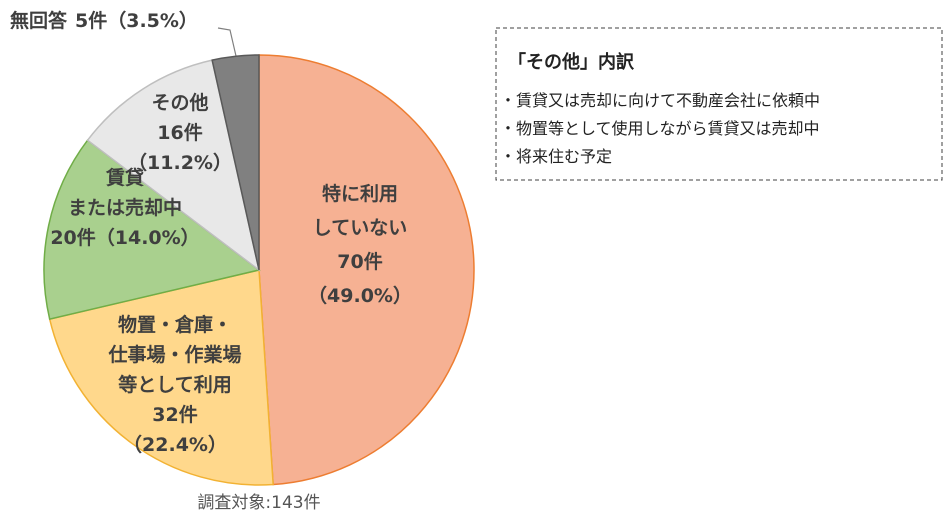 The width and height of the screenshot is (950, 521). I want to click on value-label: 70件（49.0%）, so click(360, 278).